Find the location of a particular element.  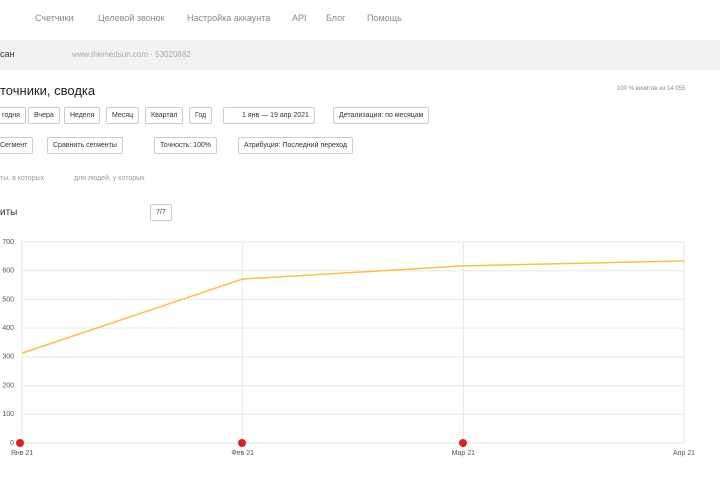

condition: ты, в которых is located at coordinates (22, 178).